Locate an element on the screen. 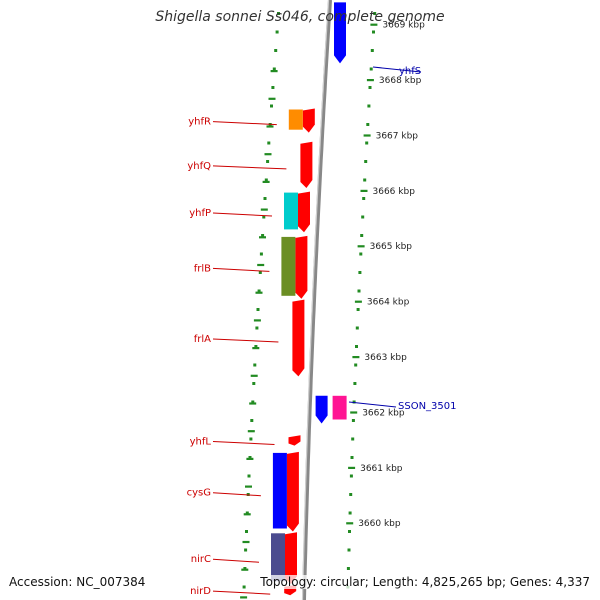  leader-yhfQ is located at coordinates (249, 167).